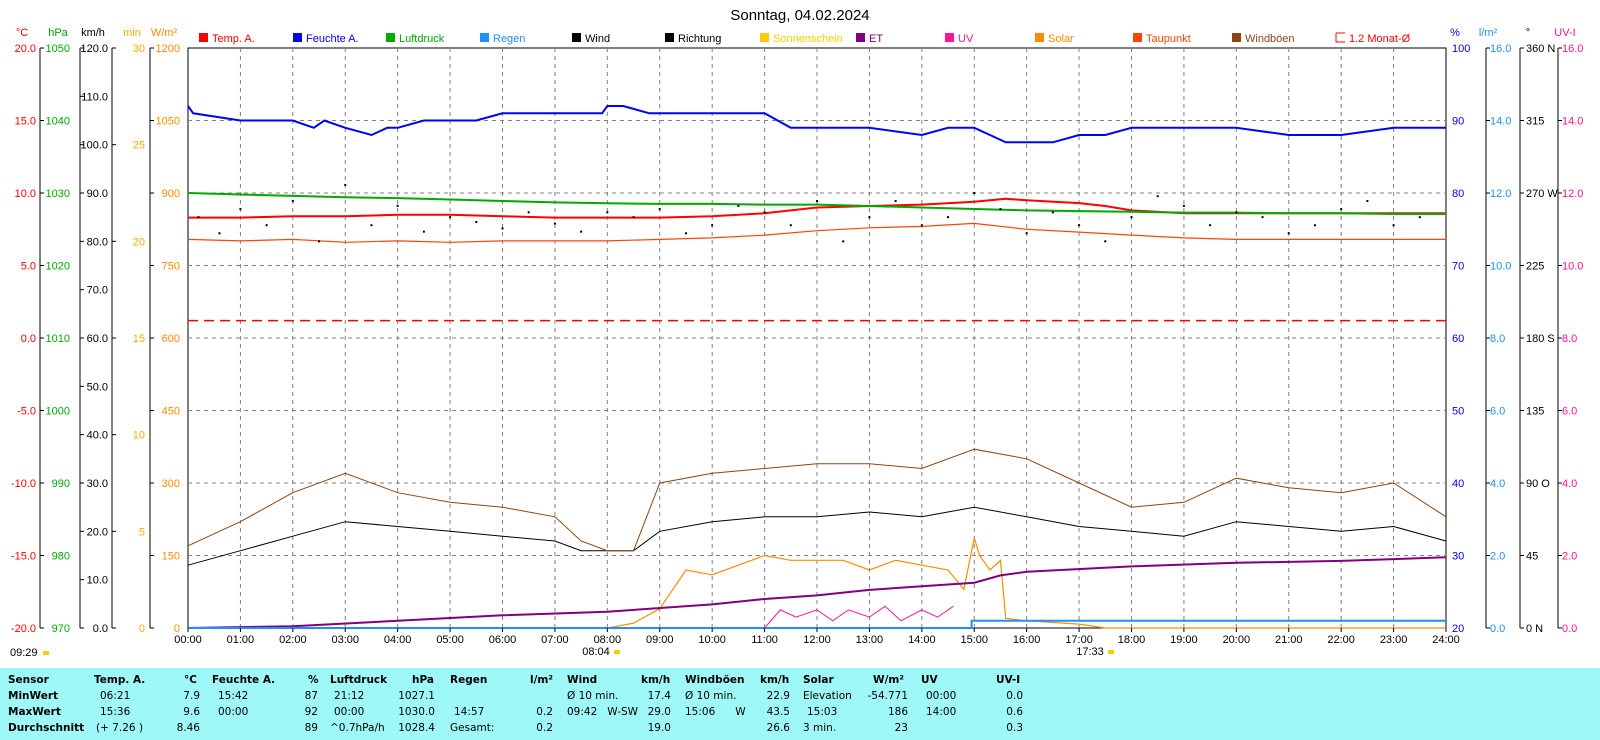 The height and width of the screenshot is (740, 1600). Describe the element at coordinates (922, 640) in the screenshot. I see `x-tick-label: 14:00` at that location.